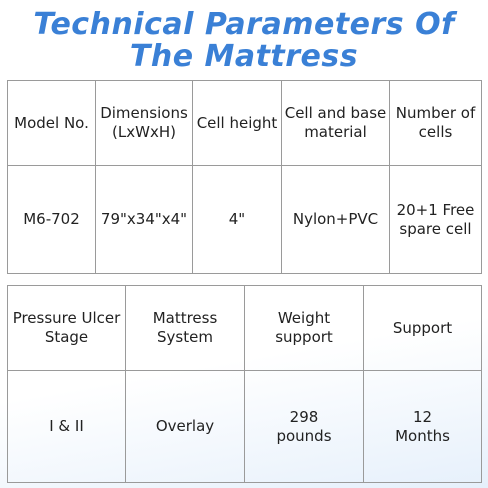 The height and width of the screenshot is (488, 488). I want to click on header-cell: Pressure Ulcer Stage, so click(66, 328).